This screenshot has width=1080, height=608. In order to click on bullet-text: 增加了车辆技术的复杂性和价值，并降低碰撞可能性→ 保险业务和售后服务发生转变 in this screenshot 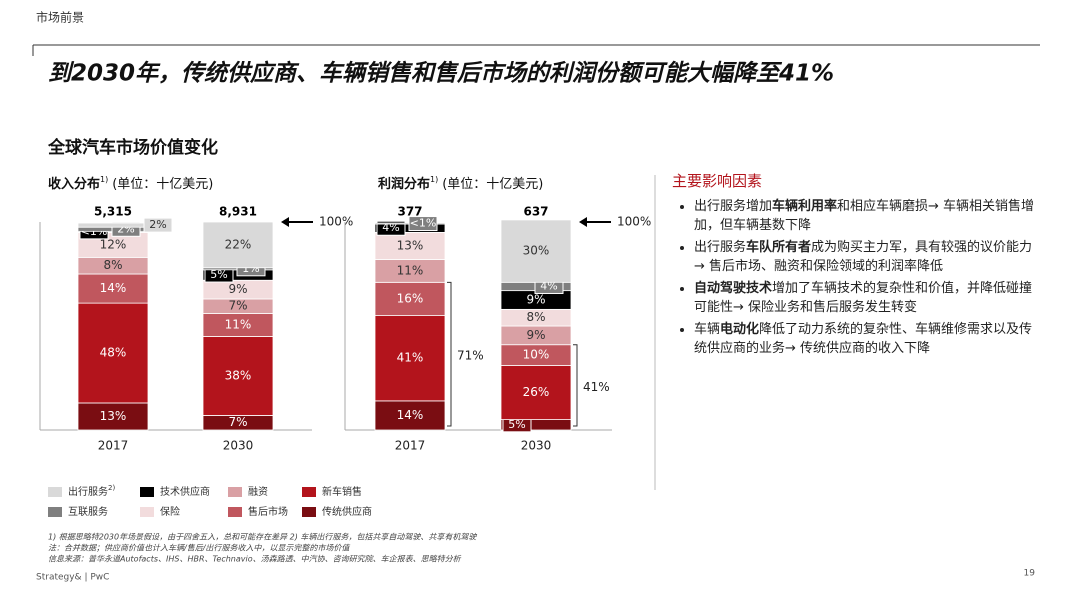, I will do `click(863, 298)`.